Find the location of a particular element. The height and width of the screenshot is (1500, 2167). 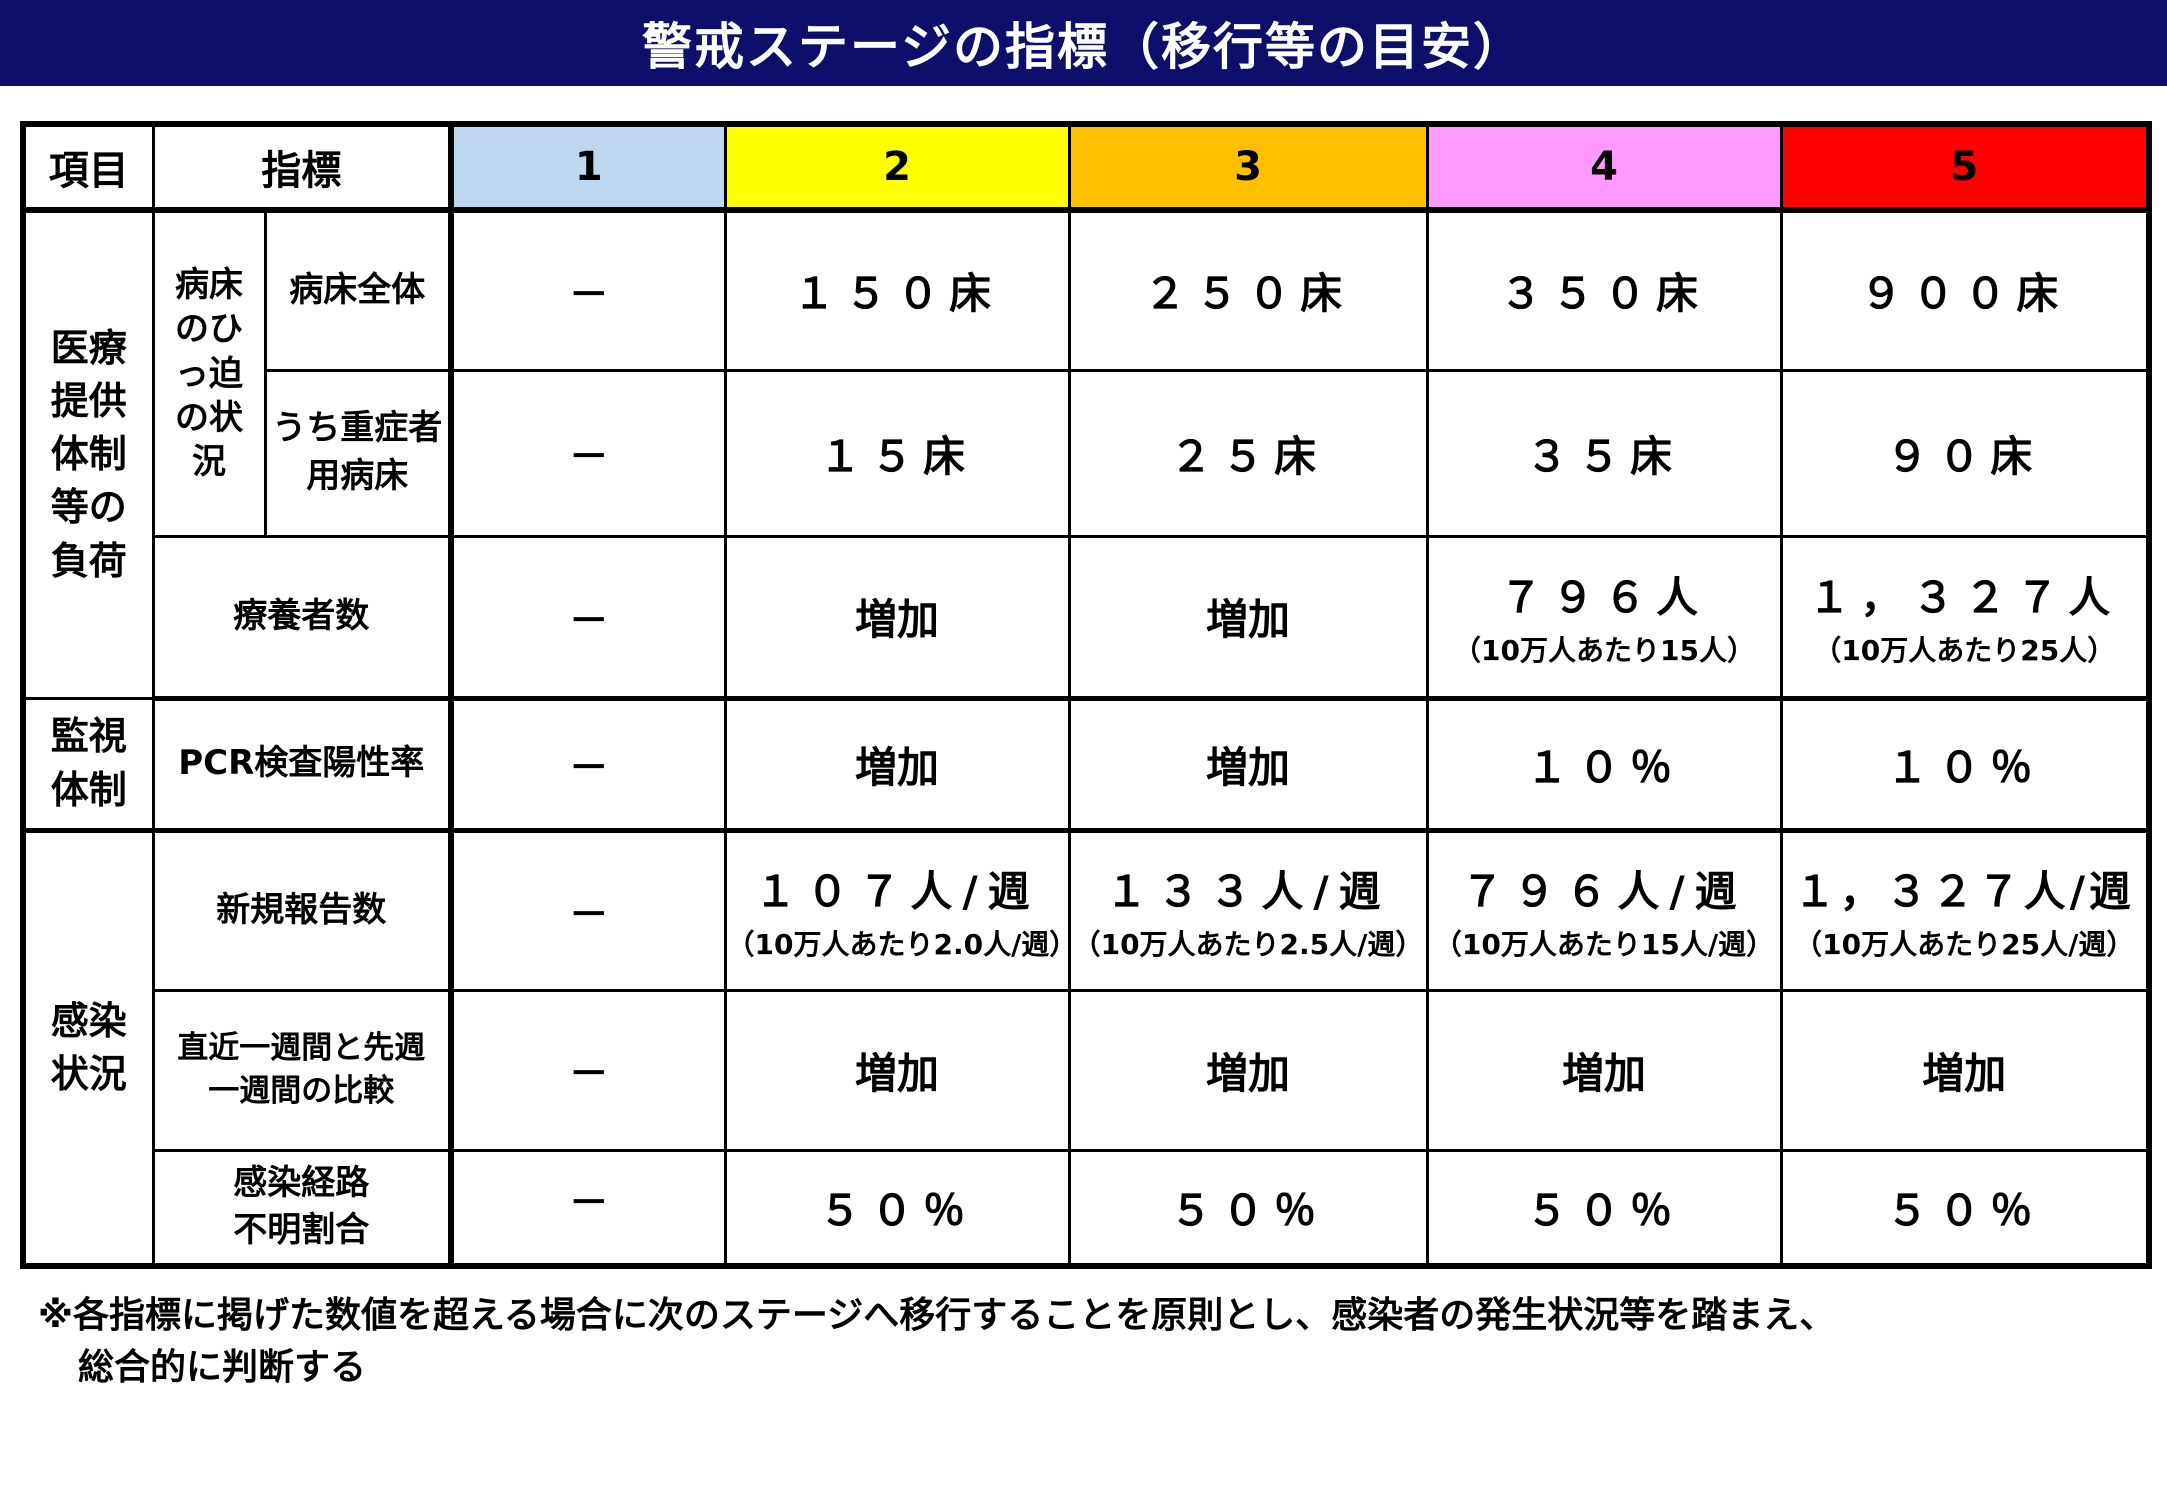

title-banner: 警戒ステージの指標（移行等の目安） is located at coordinates (1083, 43).